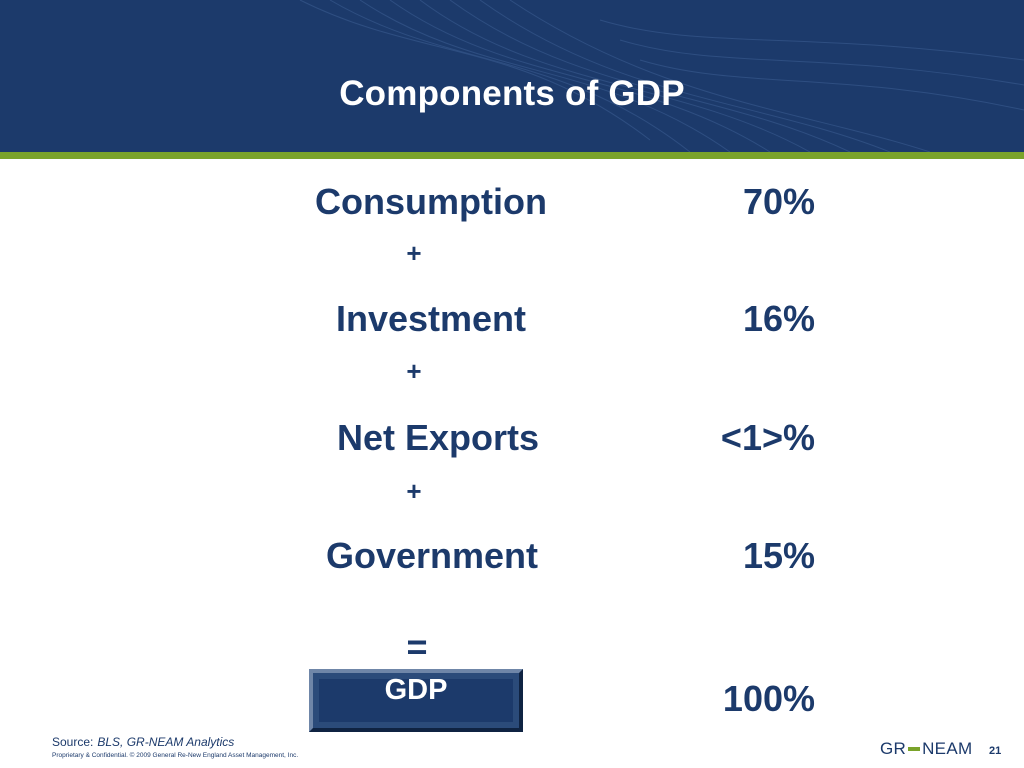 This screenshot has height=768, width=1024. What do you see at coordinates (512, 93) in the screenshot?
I see `slide-title: Components of GDP` at bounding box center [512, 93].